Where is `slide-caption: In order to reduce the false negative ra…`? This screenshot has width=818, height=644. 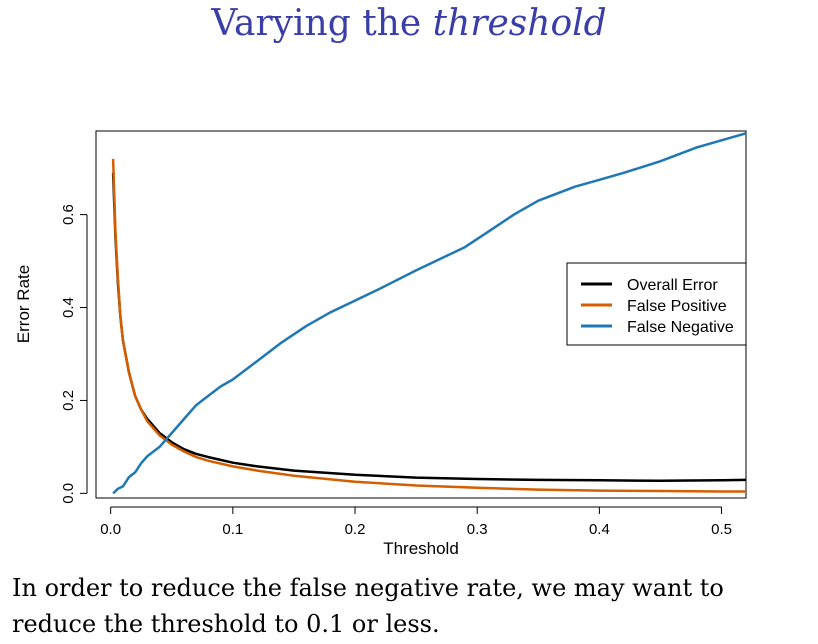 slide-caption: In order to reduce the false negative ra… is located at coordinates (412, 606).